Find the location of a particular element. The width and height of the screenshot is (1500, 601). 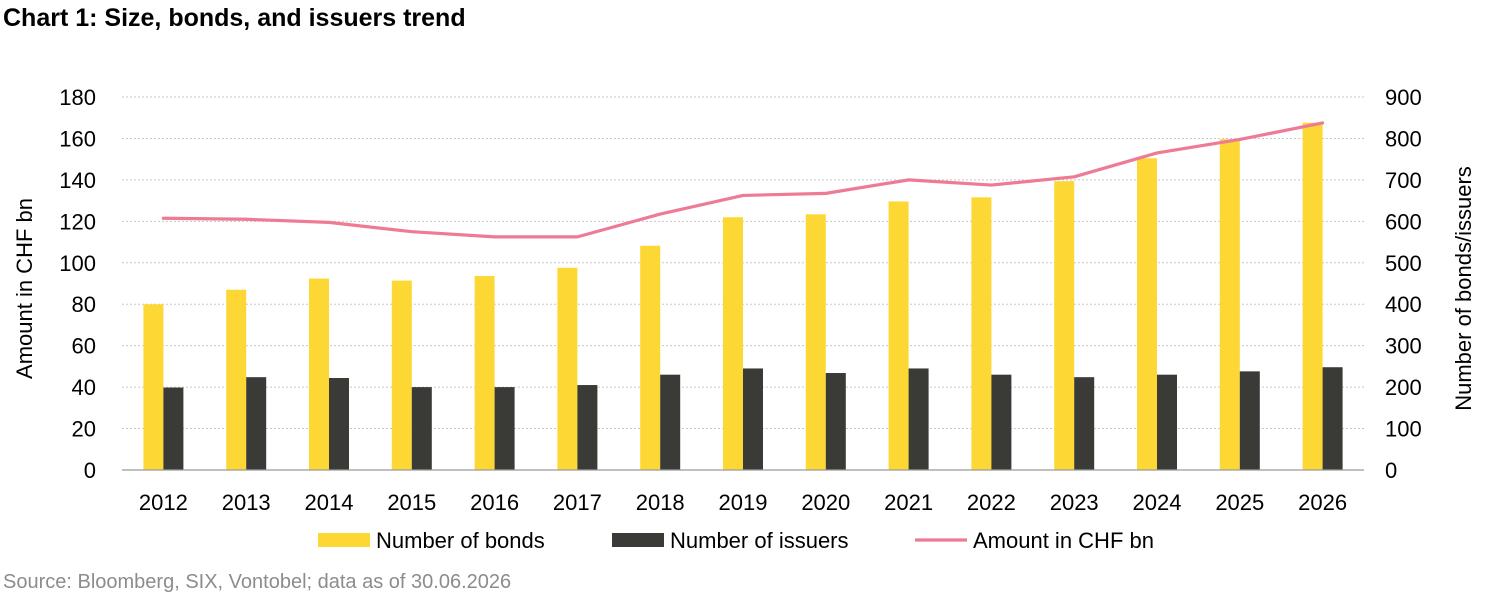

y-axis-title: Amount in CHF bn is located at coordinates (24, 288).